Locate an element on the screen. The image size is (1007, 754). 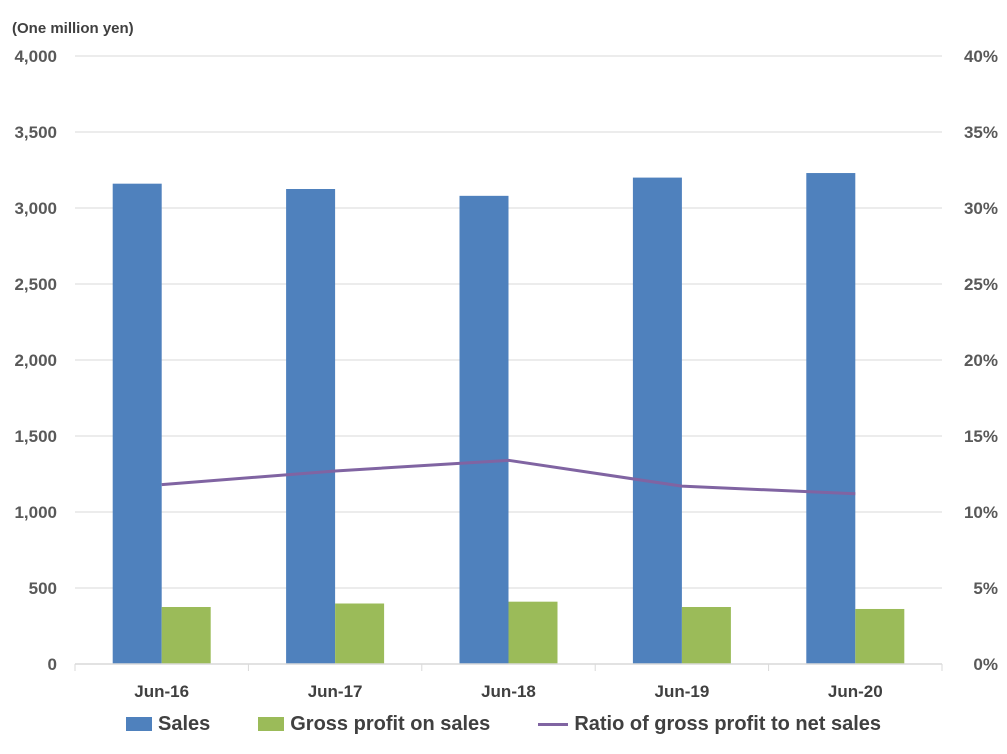
legend-label-ratio: Ratio of gross profit to net sales is located at coordinates (728, 723).